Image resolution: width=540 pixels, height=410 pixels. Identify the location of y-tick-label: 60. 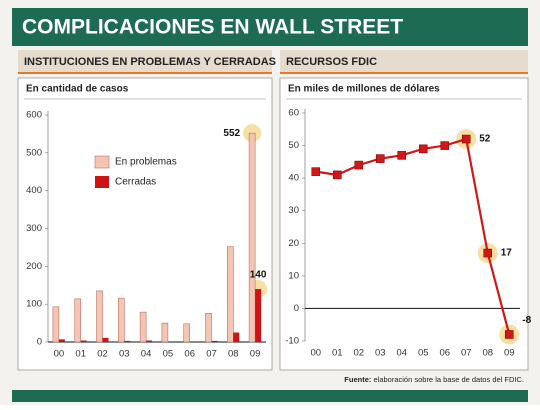
(293, 113).